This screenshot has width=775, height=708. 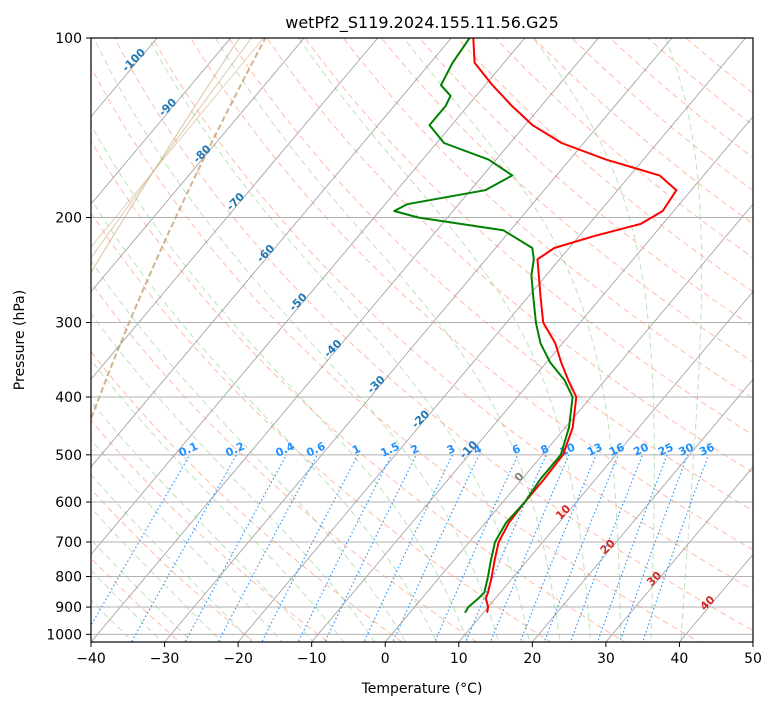 What do you see at coordinates (422, 689) in the screenshot?
I see `x-axis-title: Temperature (°C)` at bounding box center [422, 689].